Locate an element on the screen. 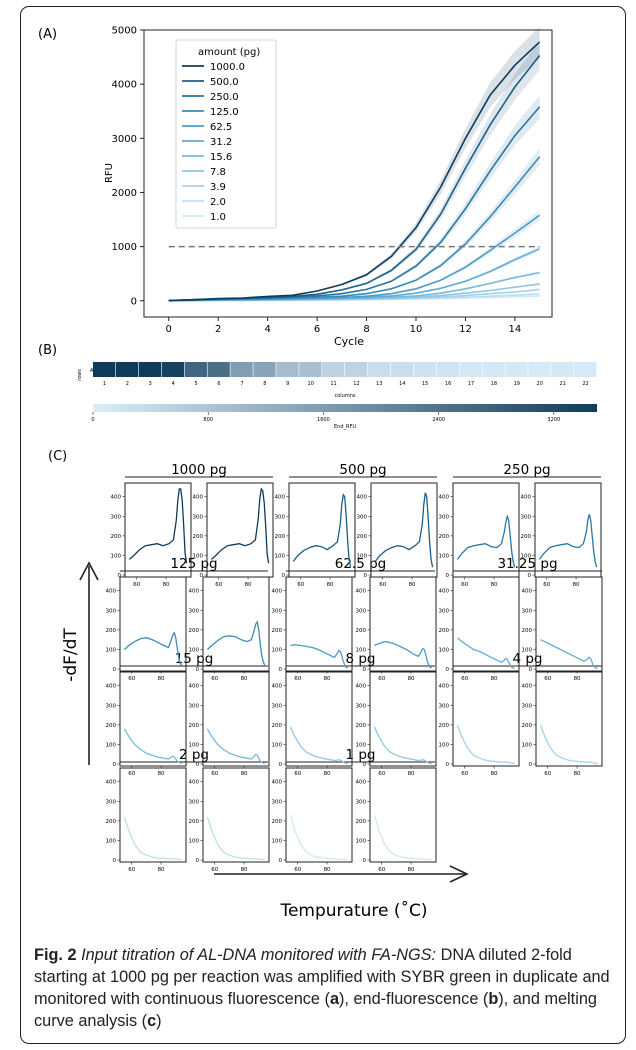 The image size is (636, 1050). column-tick-label: 2 is located at coordinates (127, 384).